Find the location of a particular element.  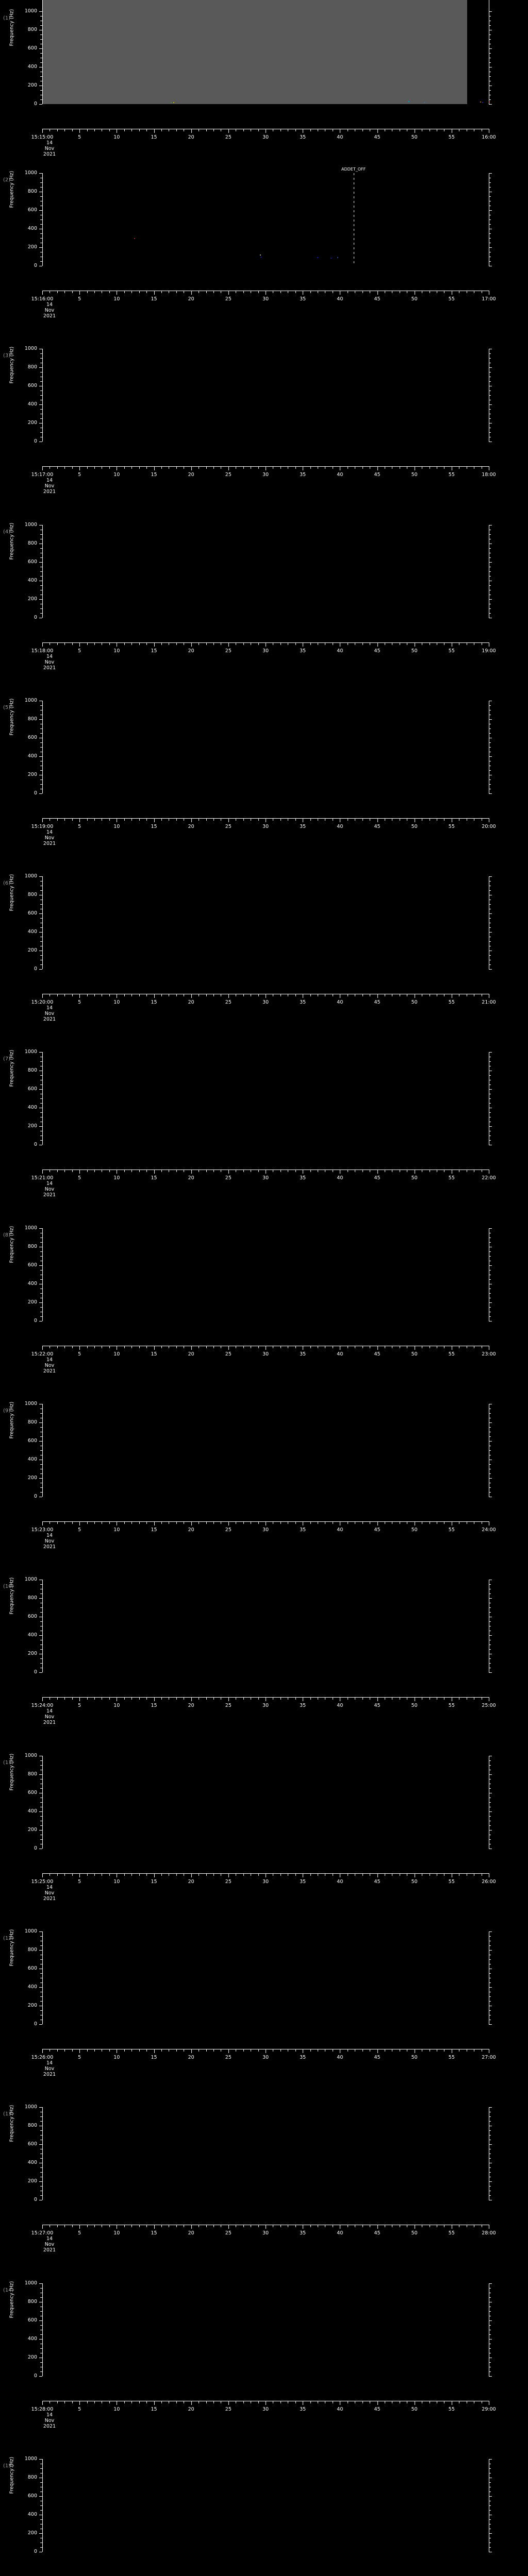

panel-index-label: (3) is located at coordinates (7, 356).